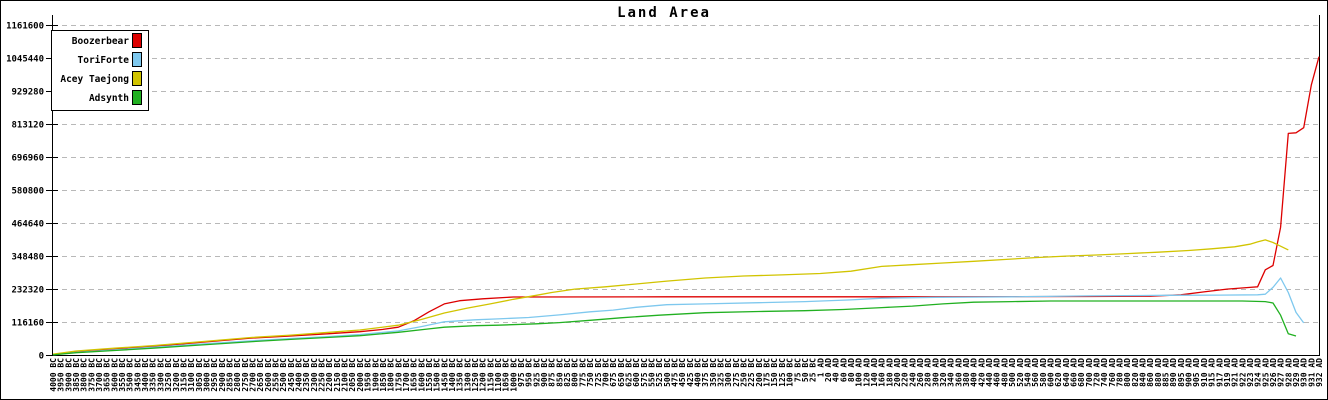 The width and height of the screenshot is (1328, 400). Describe the element at coordinates (467, 375) in the screenshot. I see `x-tick-label: 1300 BC` at that location.